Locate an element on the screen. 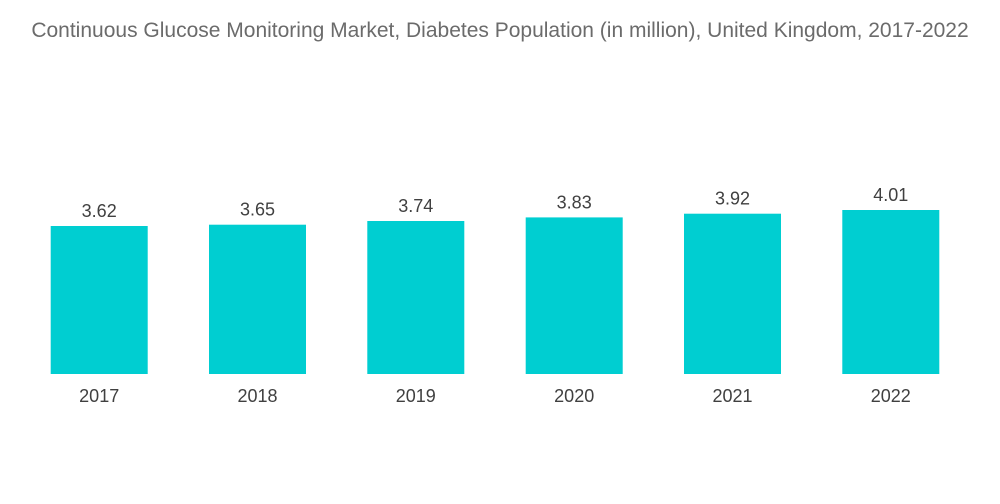  x-tick-label-2020: 2020 is located at coordinates (574, 396).